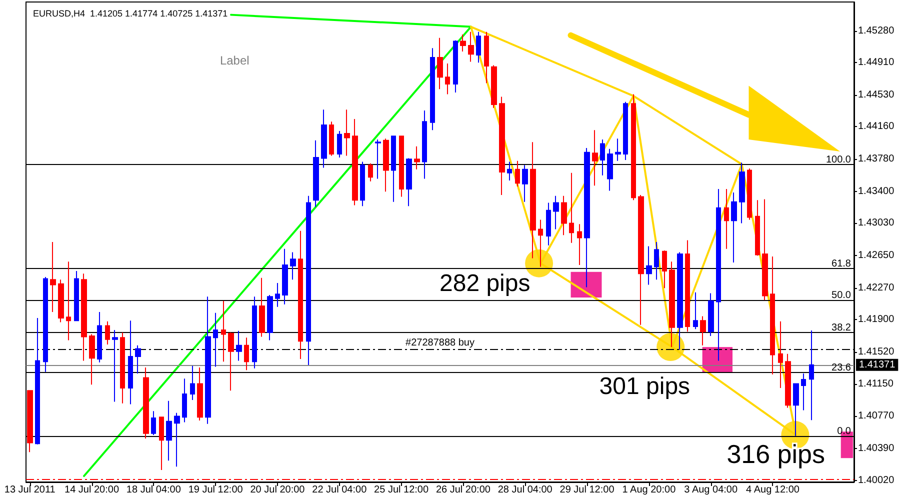  Describe the element at coordinates (216, 490) in the screenshot. I see `x-tick-label: 19 Jul 12:00` at that location.